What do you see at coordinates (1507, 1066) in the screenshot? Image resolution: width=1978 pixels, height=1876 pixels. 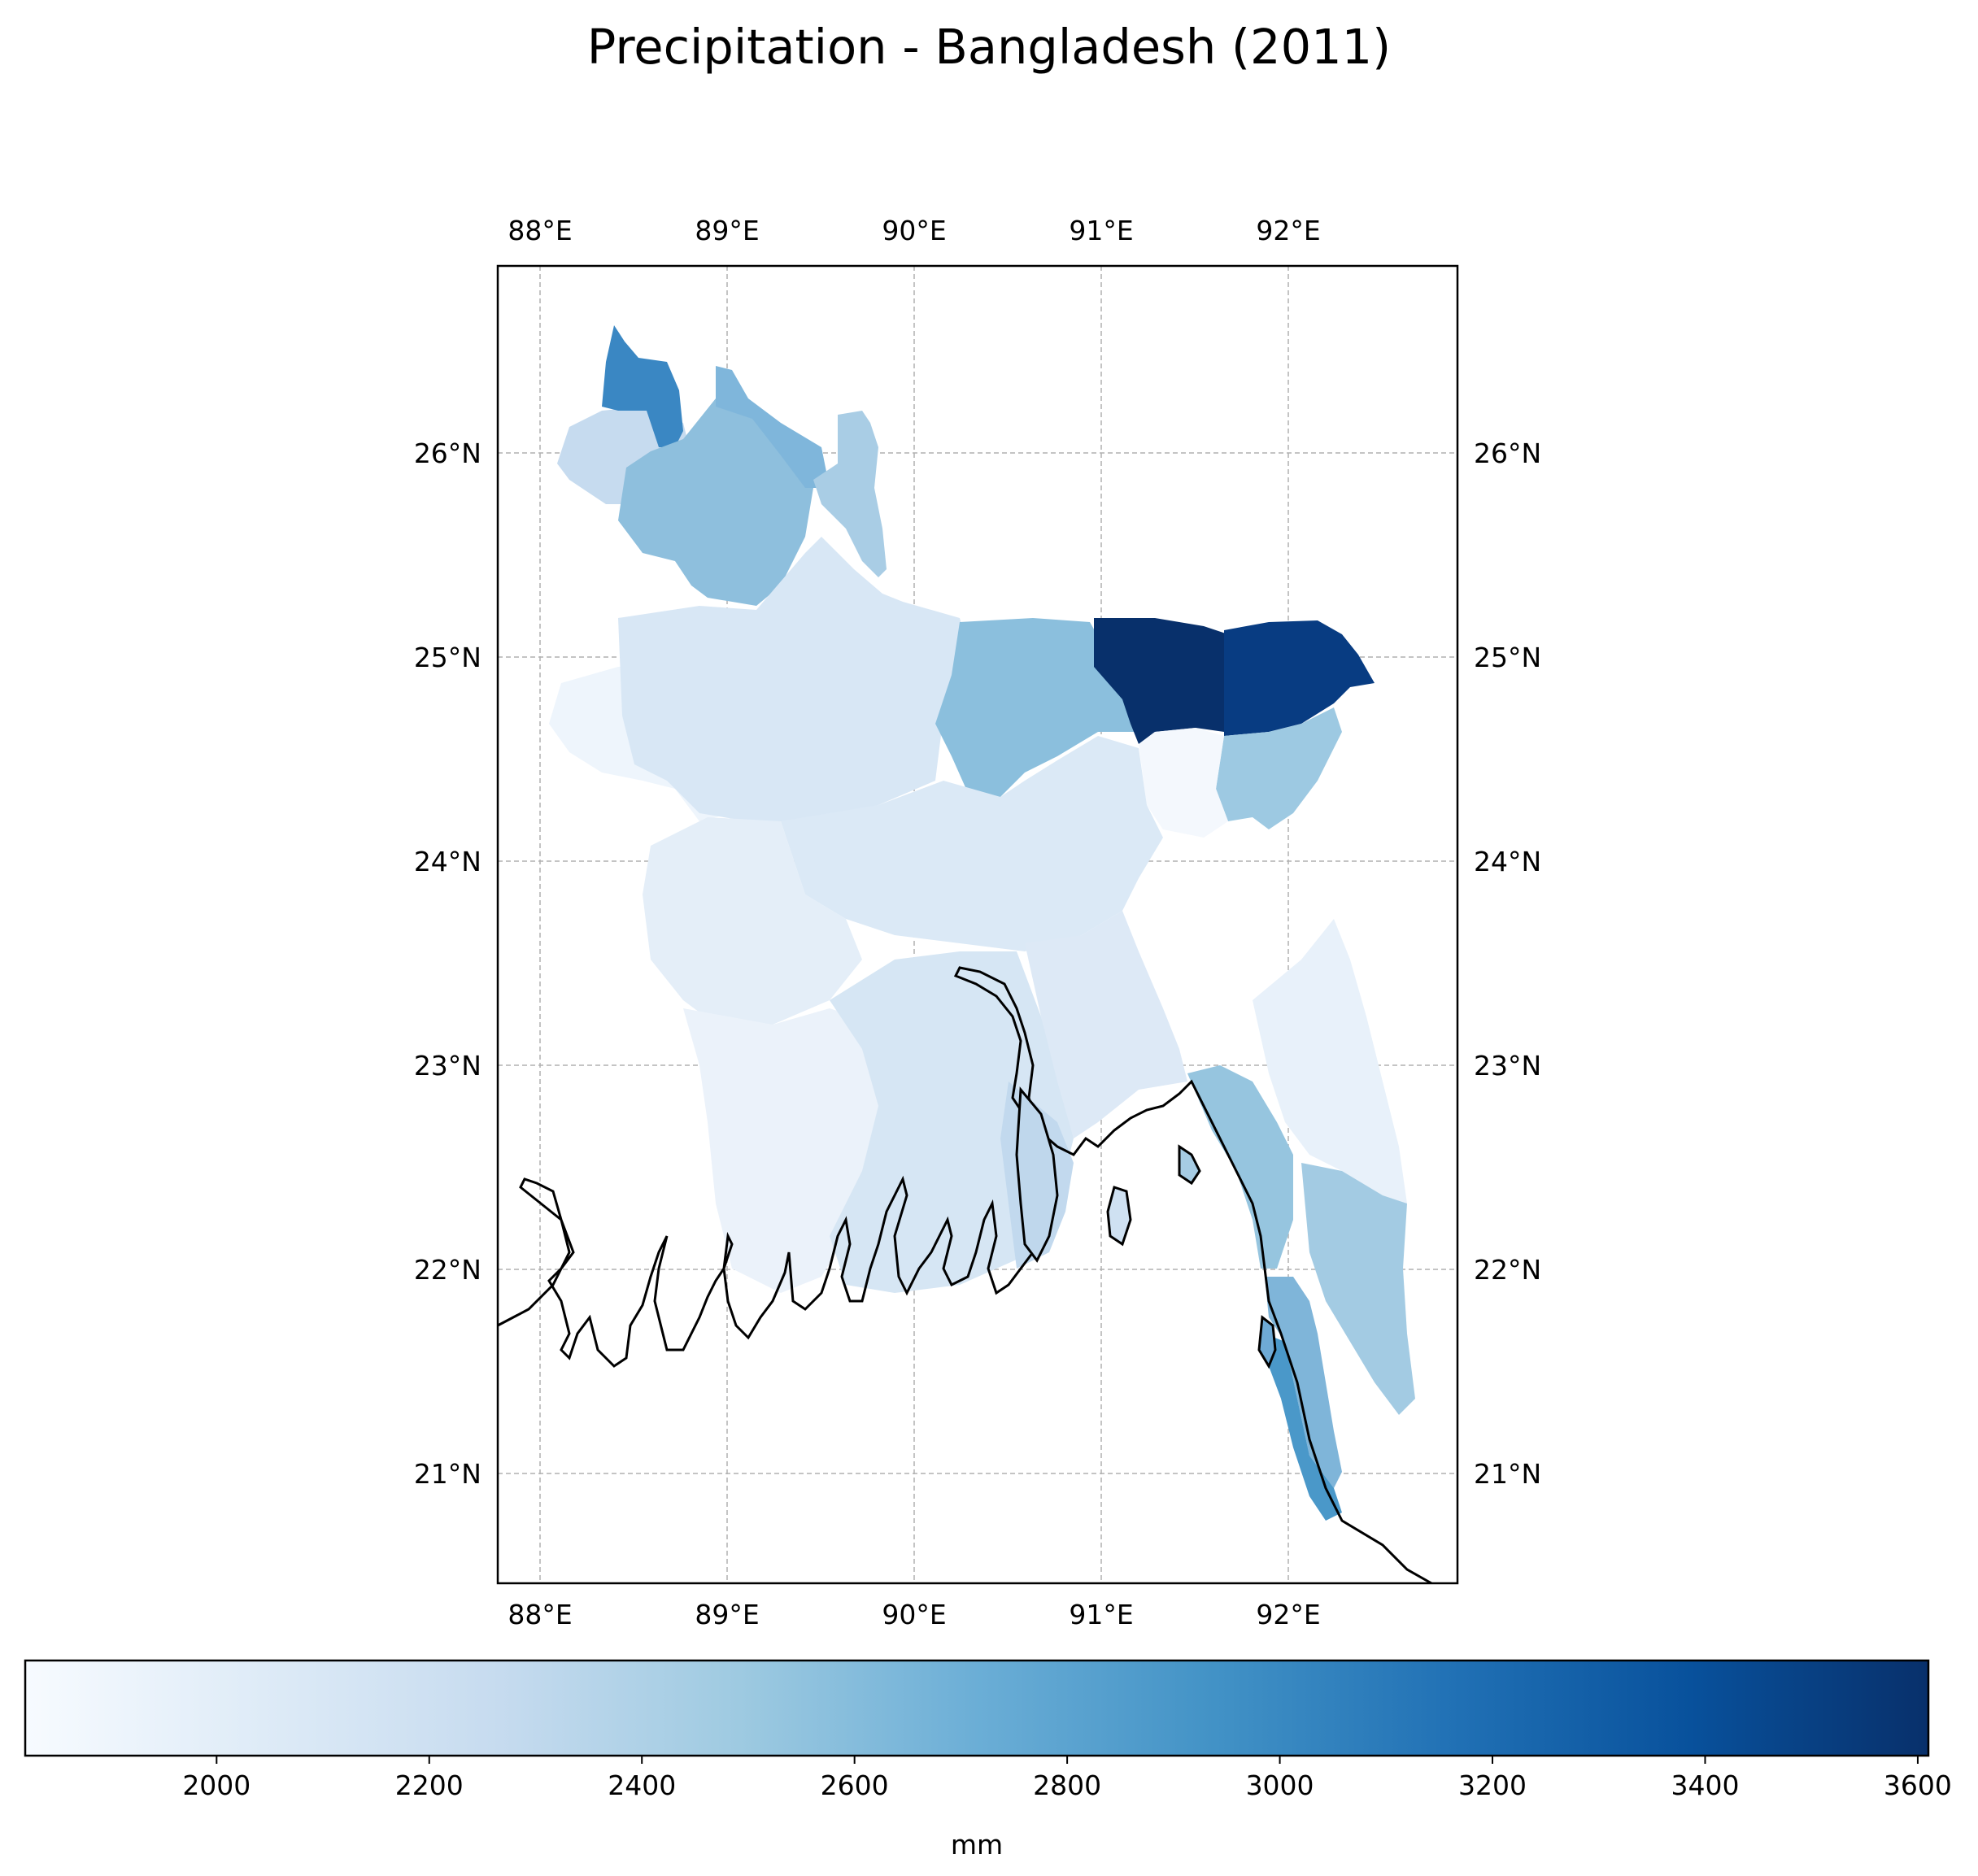 I see `lat-tick-right-23: 23°N` at bounding box center [1507, 1066].